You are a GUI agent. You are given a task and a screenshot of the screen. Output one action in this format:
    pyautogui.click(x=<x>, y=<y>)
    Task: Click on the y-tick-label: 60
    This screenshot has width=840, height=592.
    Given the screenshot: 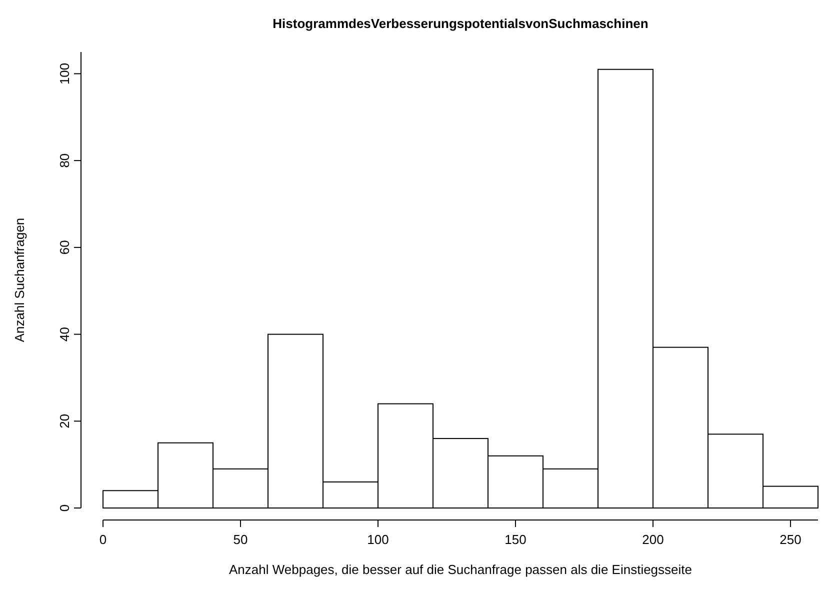 What is the action you would take?
    pyautogui.click(x=64, y=247)
    